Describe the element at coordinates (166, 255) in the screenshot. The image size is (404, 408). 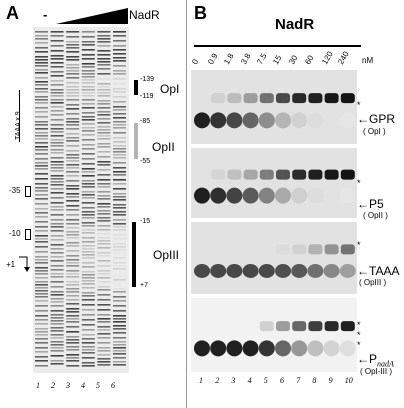
I see `opii-label: OpIII` at that location.